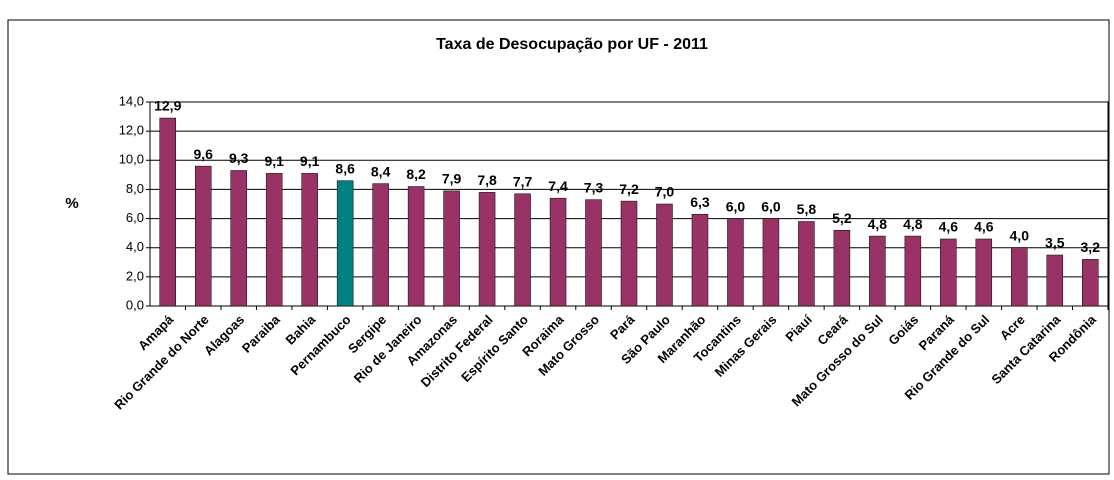  Describe the element at coordinates (131, 100) in the screenshot. I see `y-tick-label: 14,0` at that location.